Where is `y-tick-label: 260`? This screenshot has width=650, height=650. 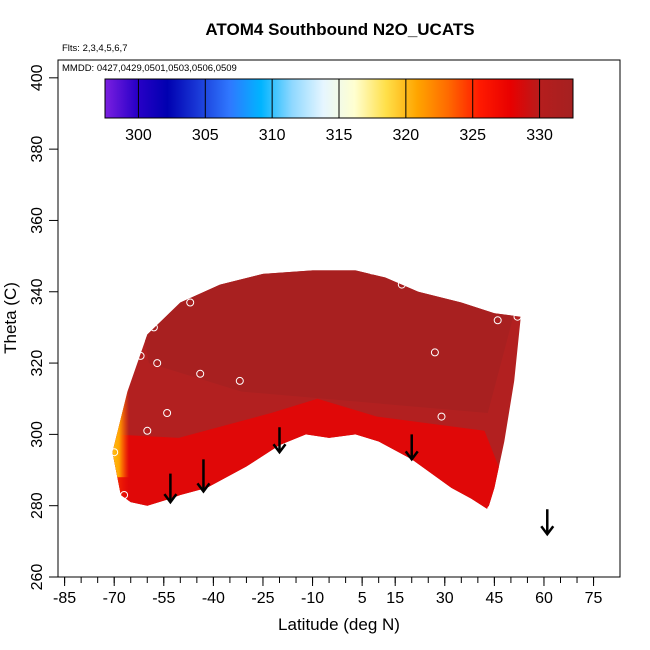 y-tick-label: 260 is located at coordinates (37, 577).